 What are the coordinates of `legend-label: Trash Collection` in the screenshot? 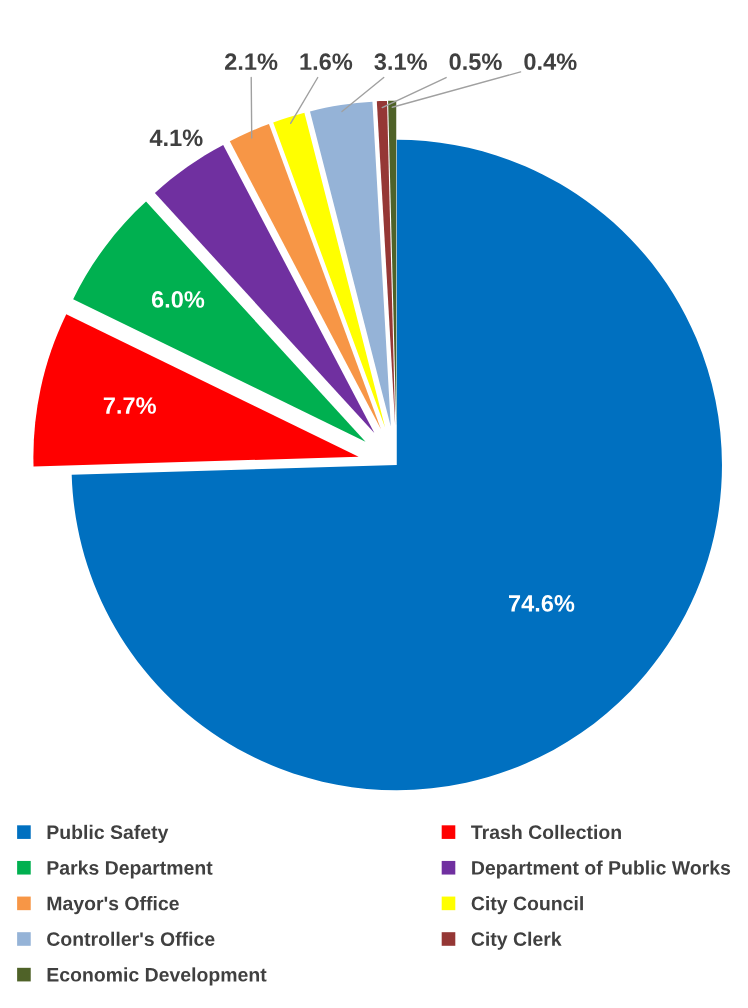 It's located at (546, 832).